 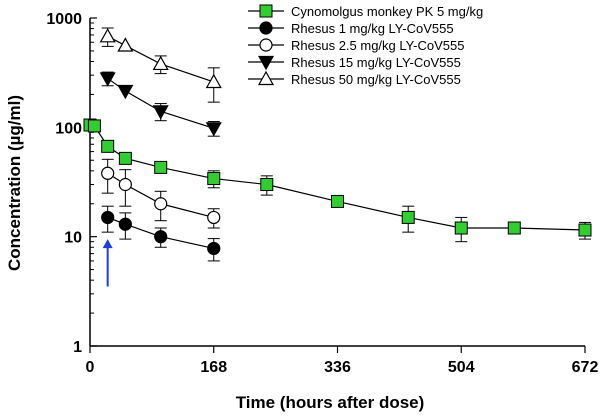 I want to click on y-tick-label: 100, so click(x=68, y=128).